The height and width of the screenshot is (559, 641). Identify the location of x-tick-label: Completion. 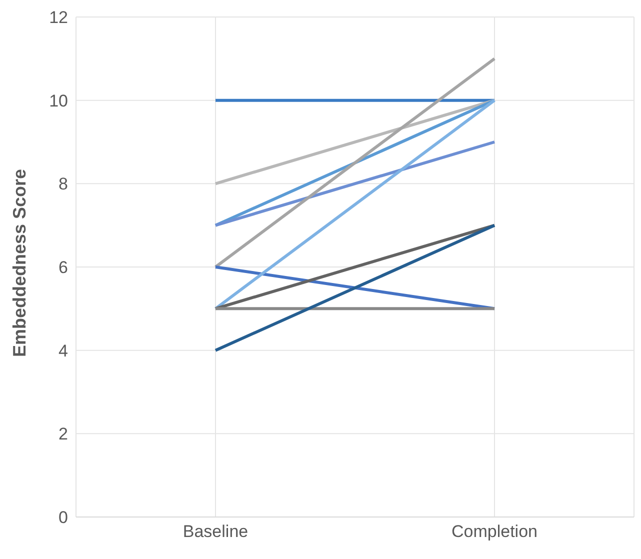
(495, 532).